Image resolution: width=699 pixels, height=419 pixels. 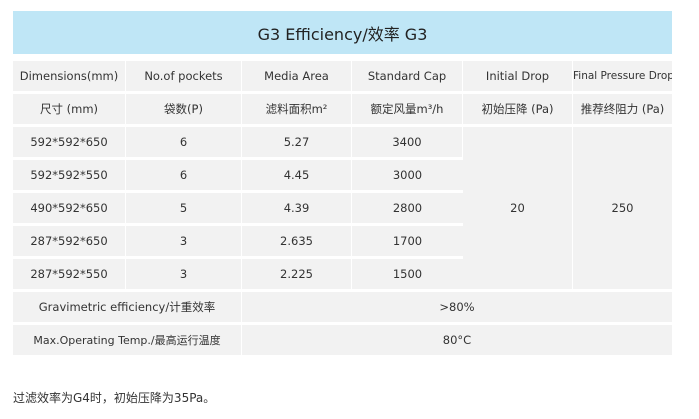 I want to click on col-header-media-area-cn: 滤料面积m², so click(x=297, y=109).